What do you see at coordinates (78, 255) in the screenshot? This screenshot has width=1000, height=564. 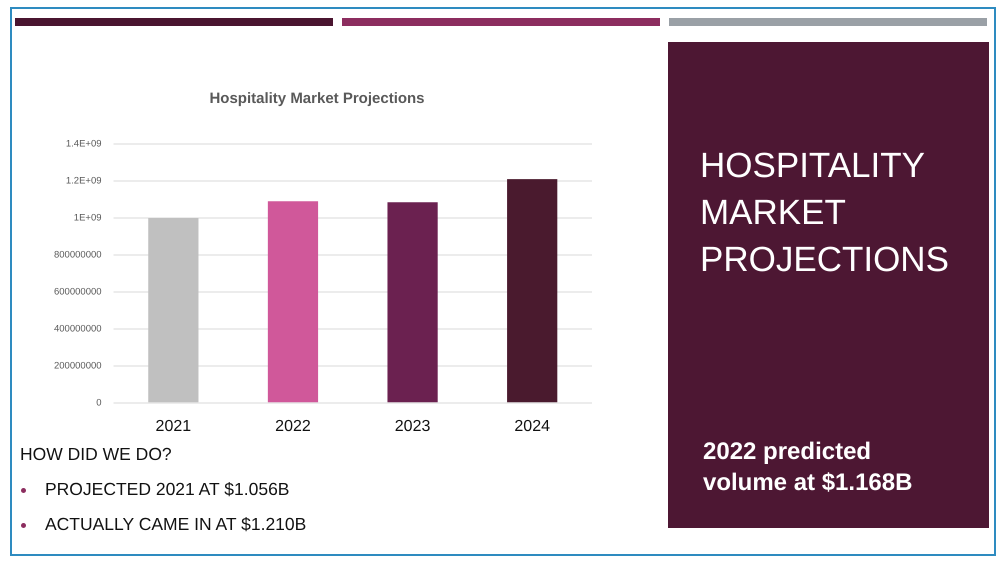 I see `y-tick-label: 800000000` at bounding box center [78, 255].